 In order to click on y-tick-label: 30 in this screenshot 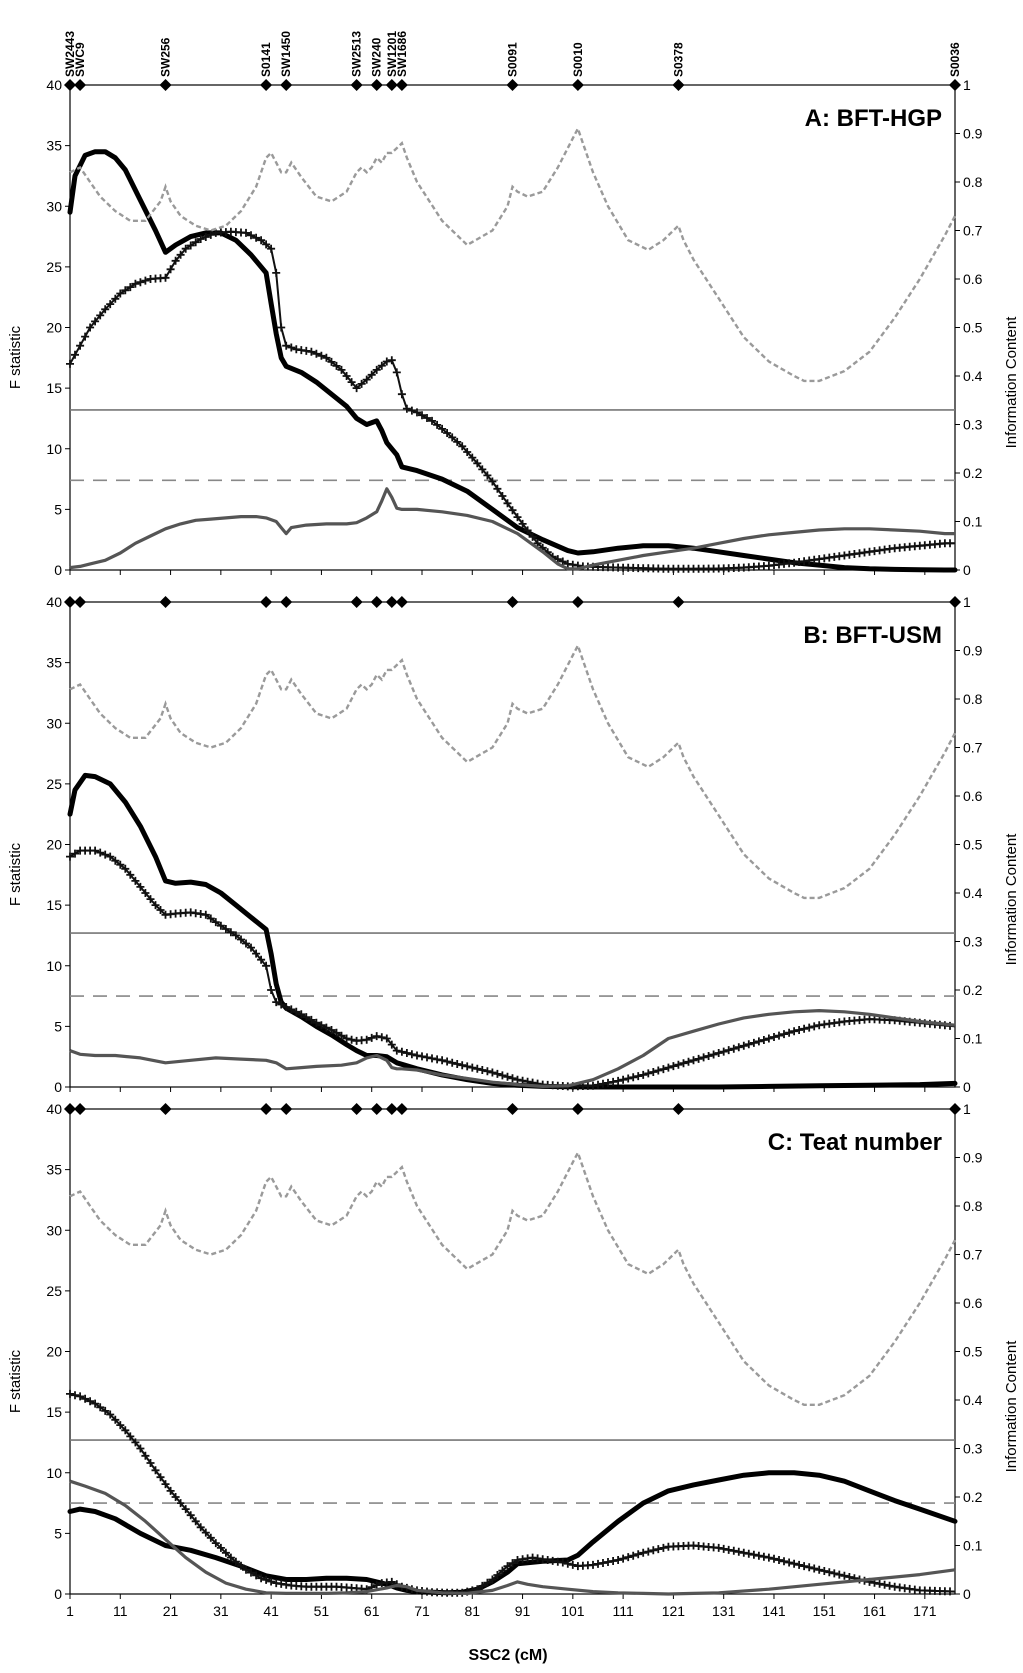, I will do `click(54, 723)`.